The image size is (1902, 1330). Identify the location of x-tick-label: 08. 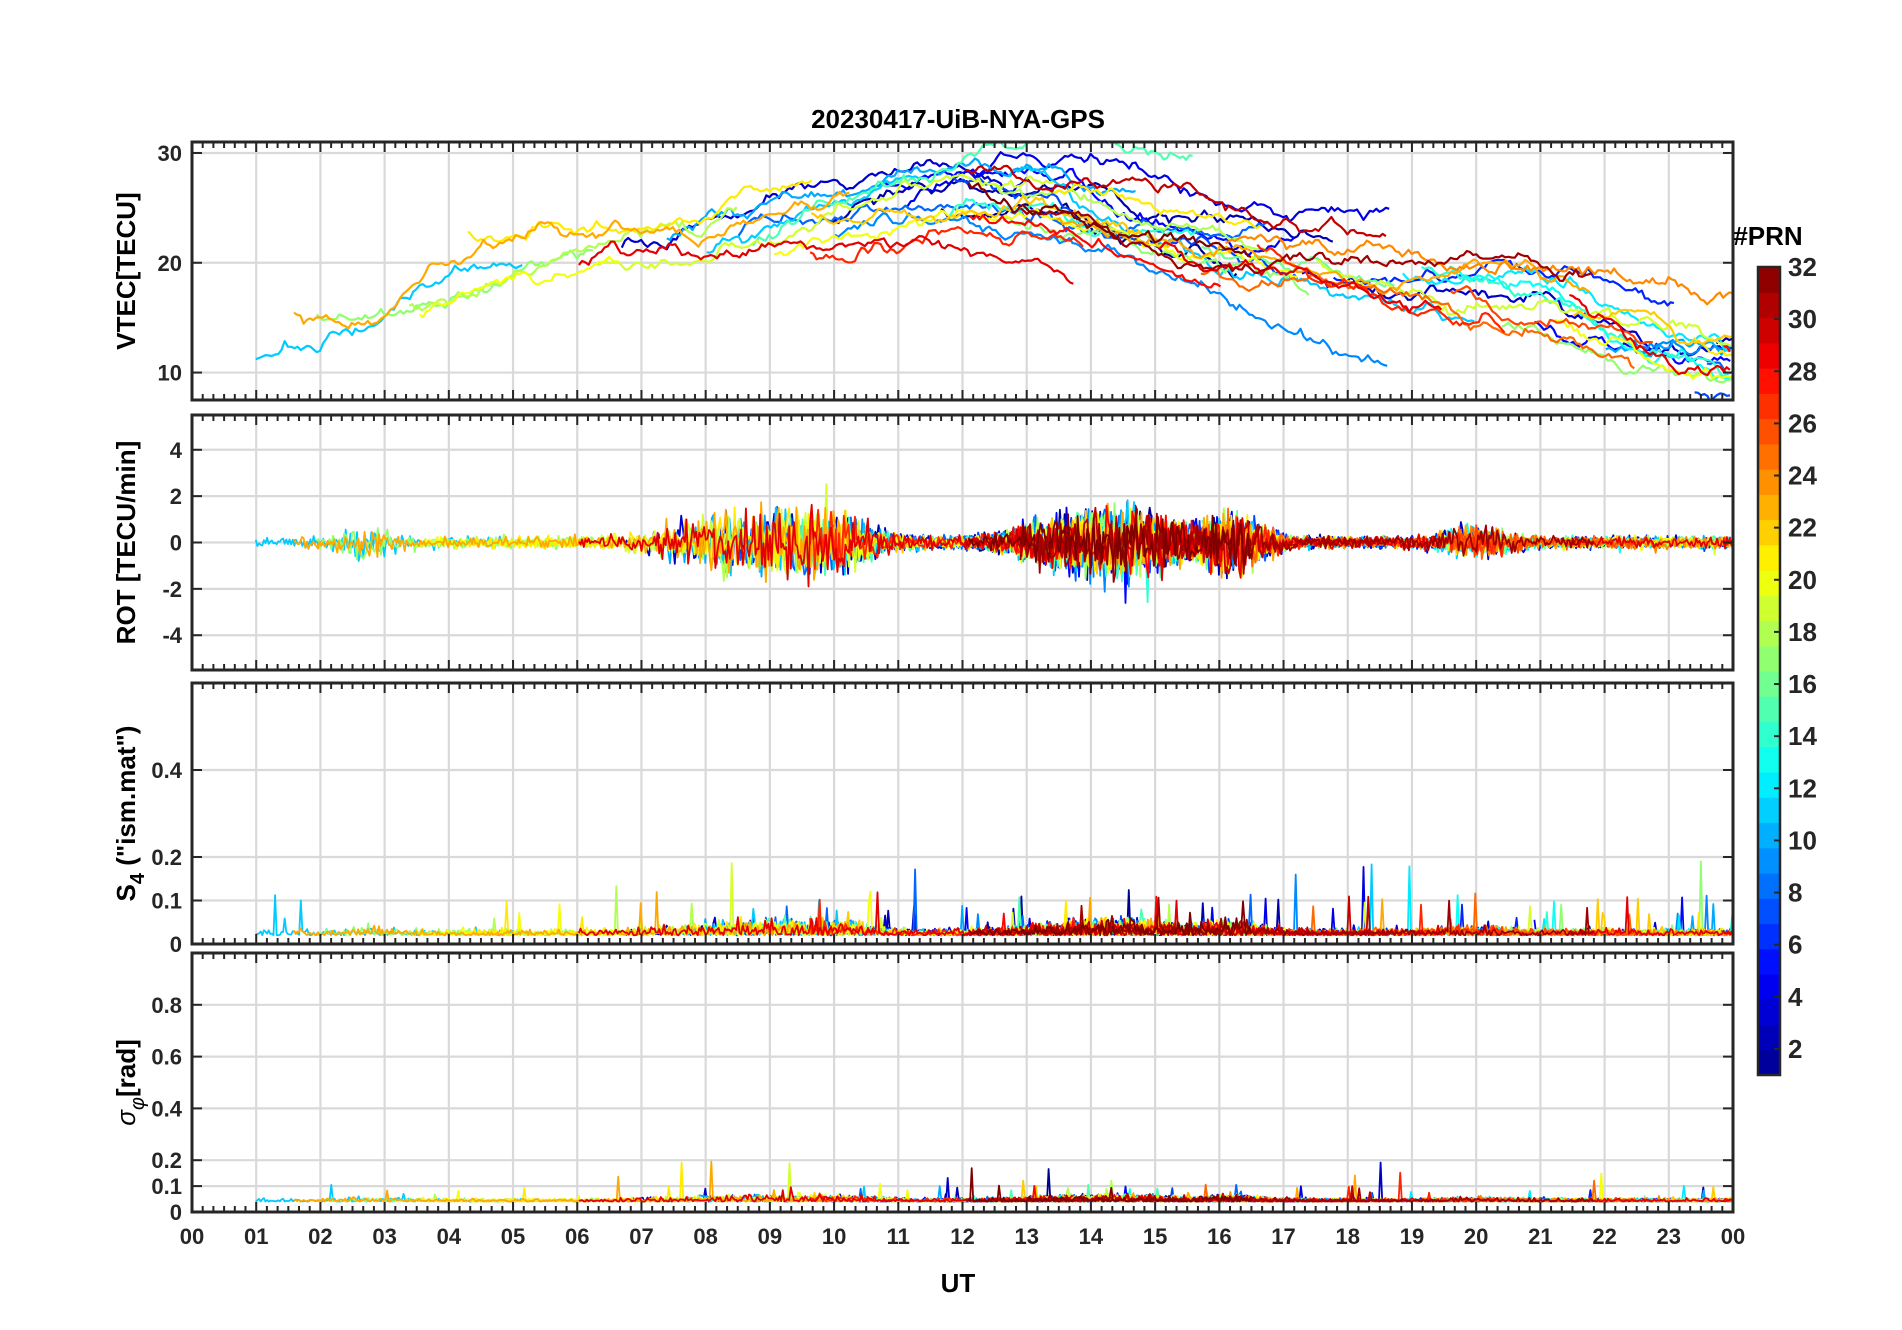
(705, 1236).